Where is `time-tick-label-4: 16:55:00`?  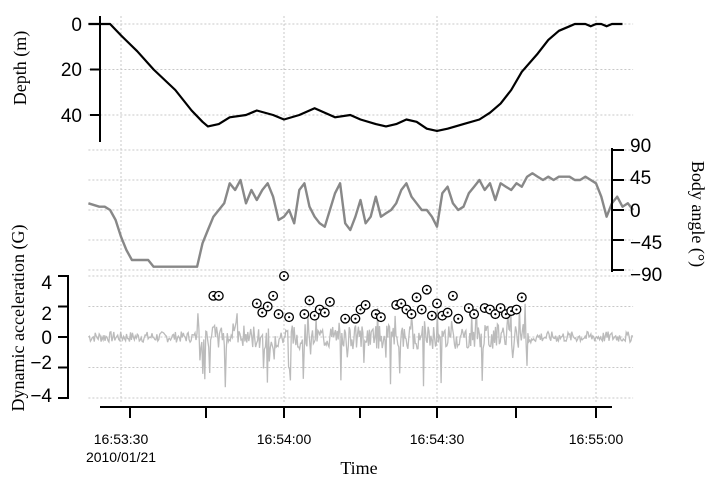
time-tick-label-4: 16:55:00 is located at coordinates (596, 439).